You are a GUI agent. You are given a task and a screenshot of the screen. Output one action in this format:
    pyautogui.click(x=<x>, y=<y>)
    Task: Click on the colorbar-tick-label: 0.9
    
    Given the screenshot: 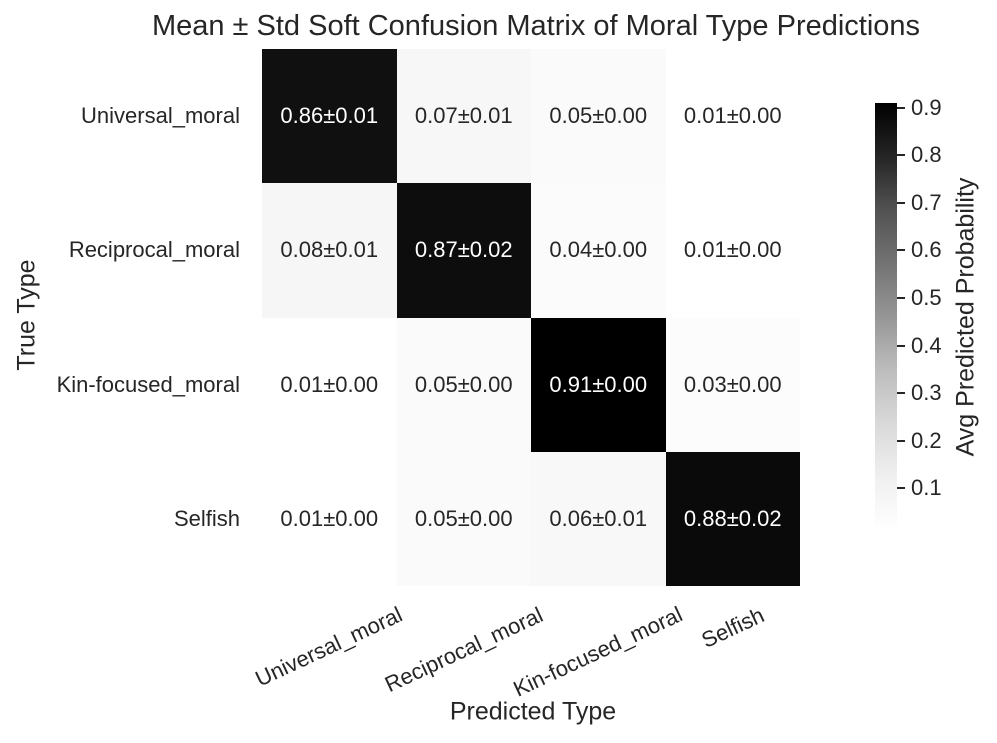 What is the action you would take?
    pyautogui.click(x=926, y=107)
    